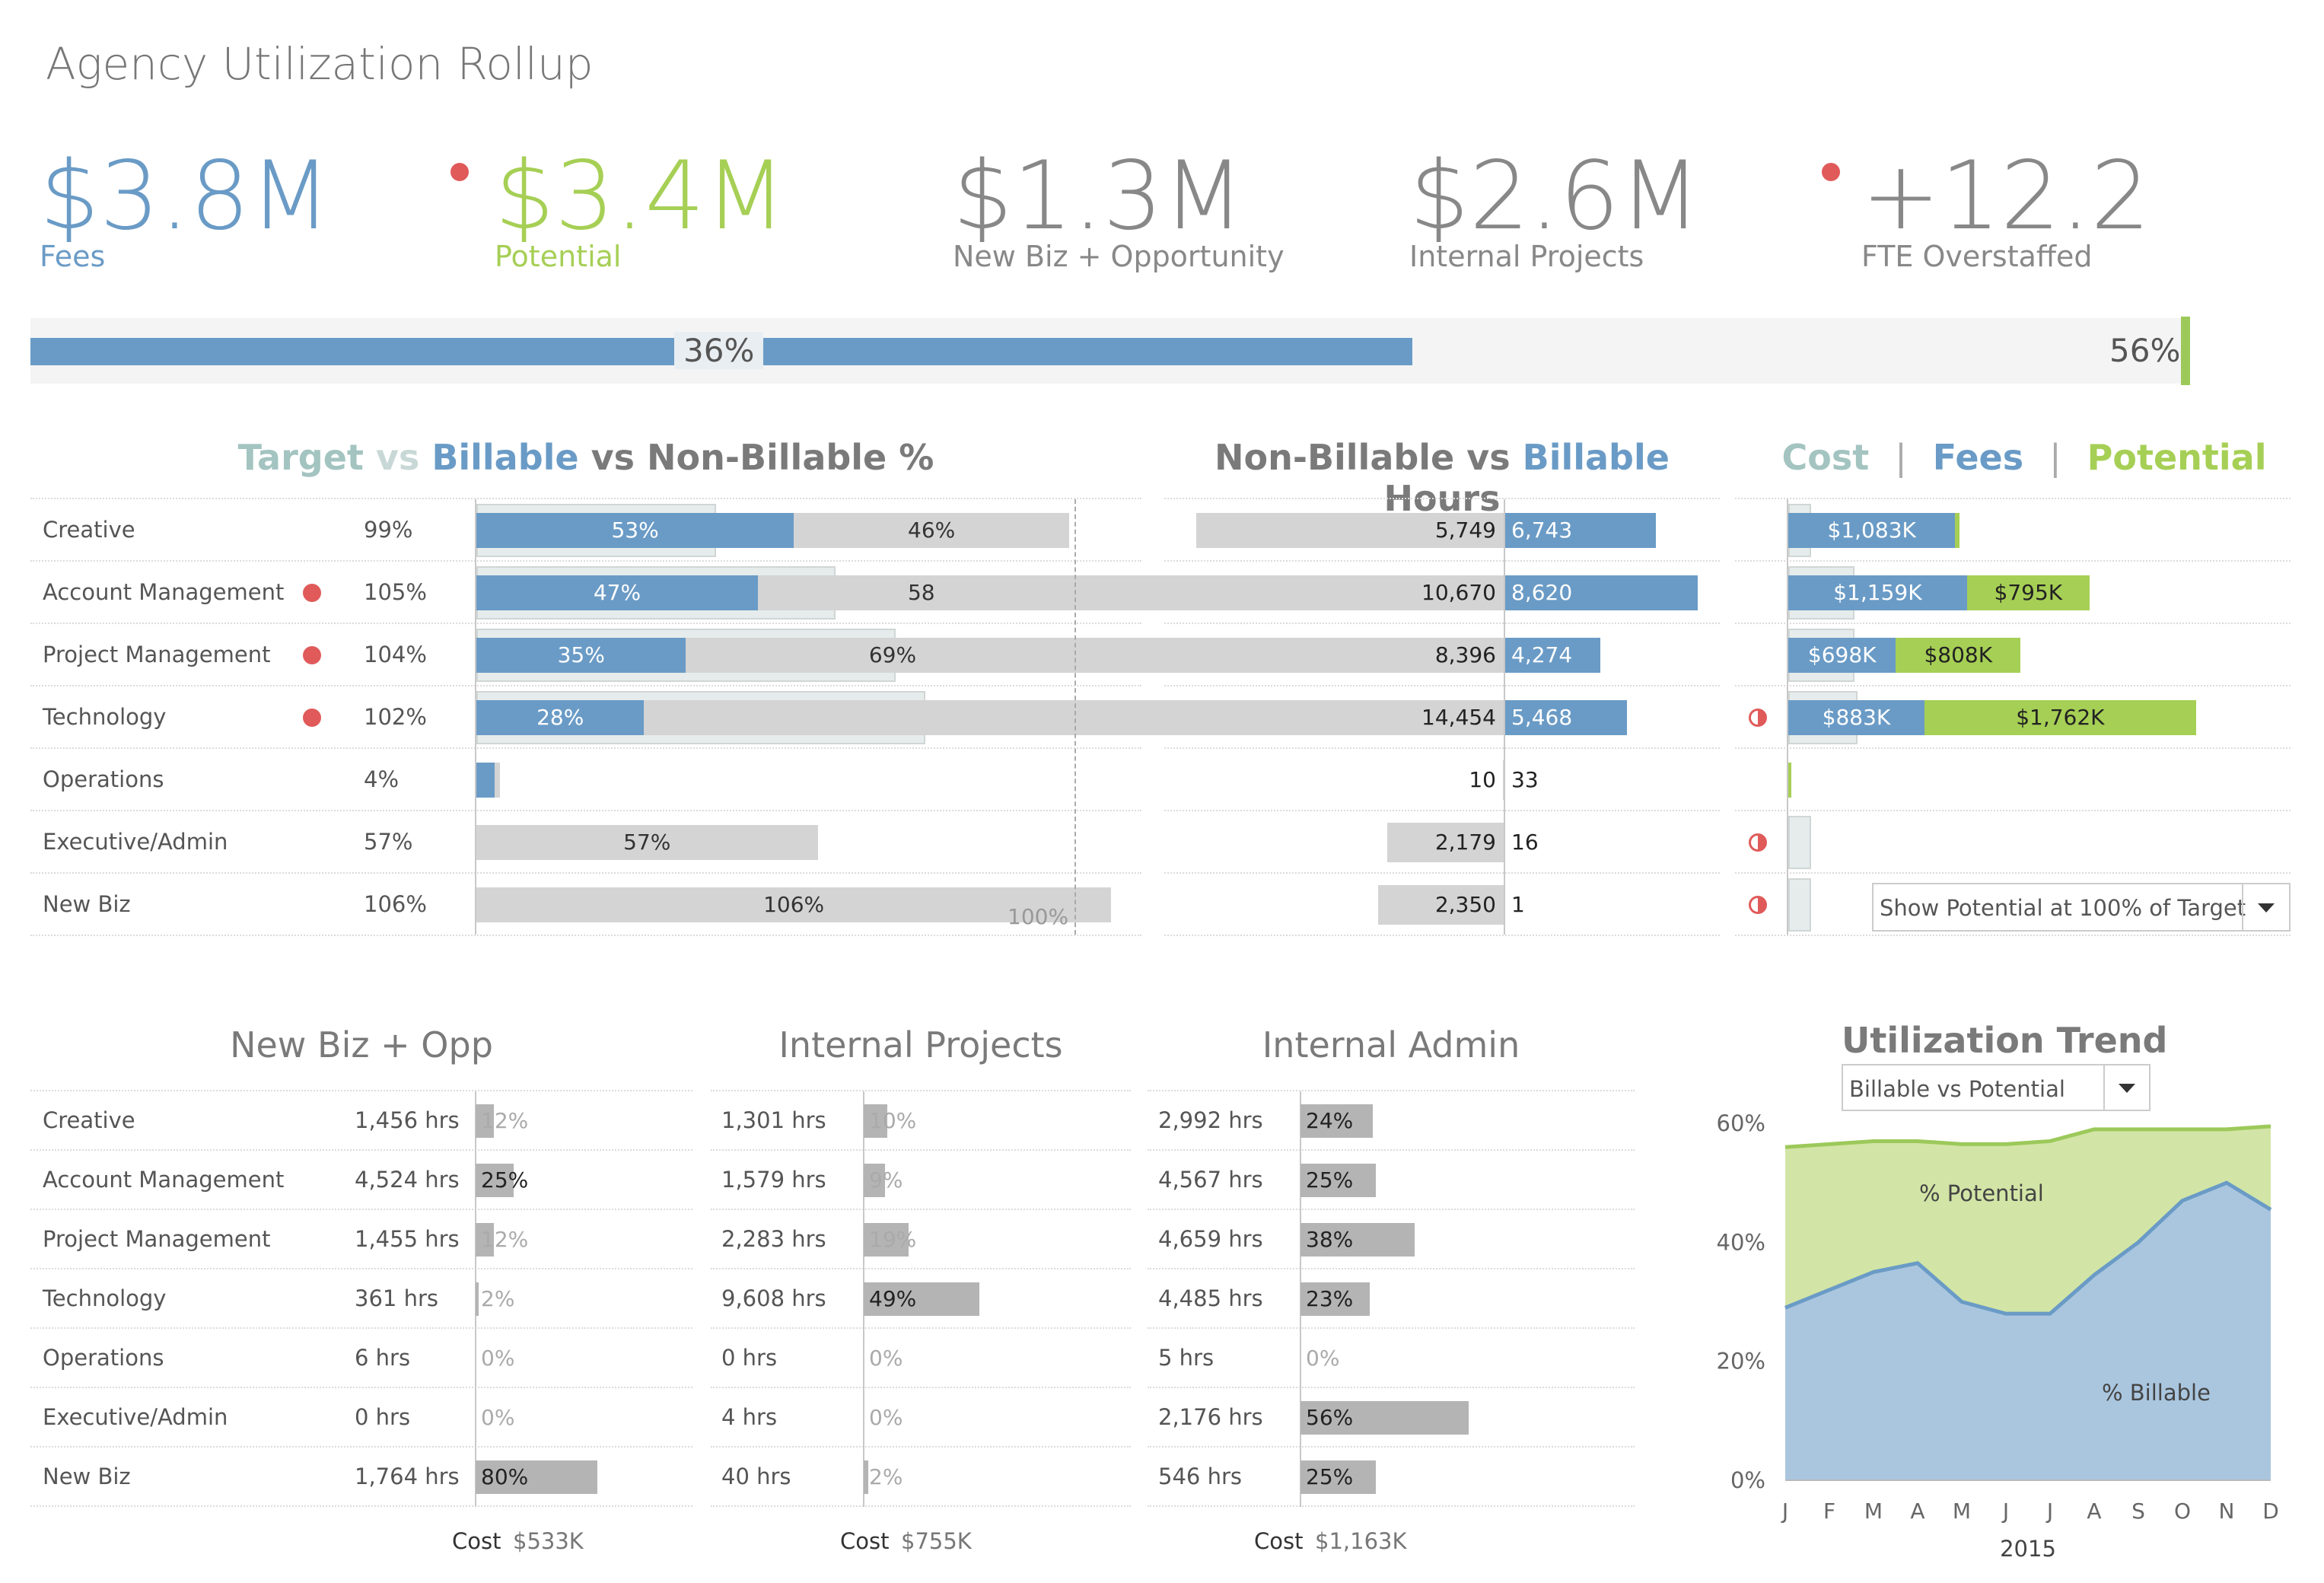 This screenshot has height=1583, width=2324. I want to click on y-tick-label: 0%, so click(1747, 1480).